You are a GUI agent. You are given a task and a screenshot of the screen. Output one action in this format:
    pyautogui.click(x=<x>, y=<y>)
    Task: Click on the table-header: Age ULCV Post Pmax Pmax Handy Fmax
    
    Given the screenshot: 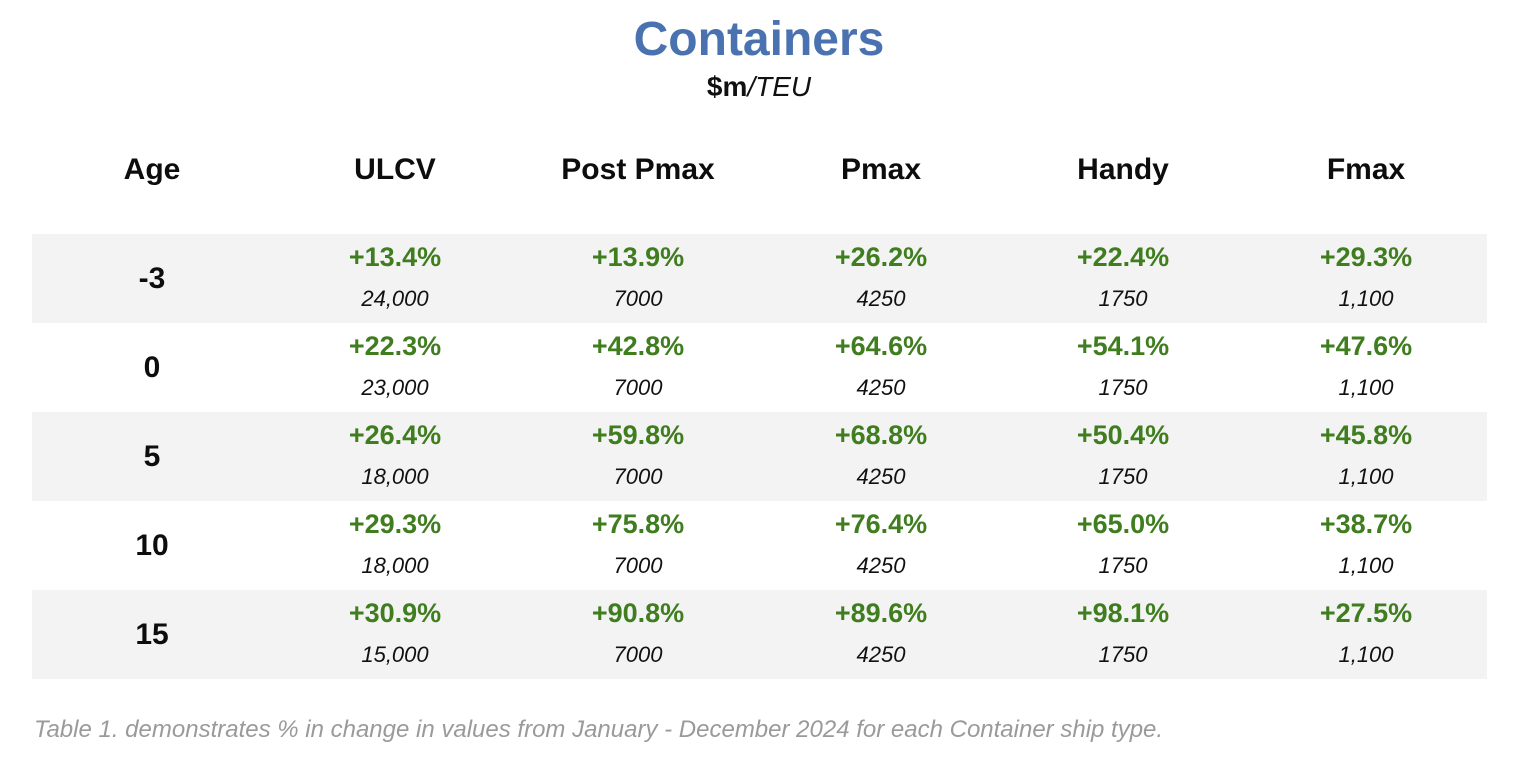 What is the action you would take?
    pyautogui.click(x=759, y=170)
    